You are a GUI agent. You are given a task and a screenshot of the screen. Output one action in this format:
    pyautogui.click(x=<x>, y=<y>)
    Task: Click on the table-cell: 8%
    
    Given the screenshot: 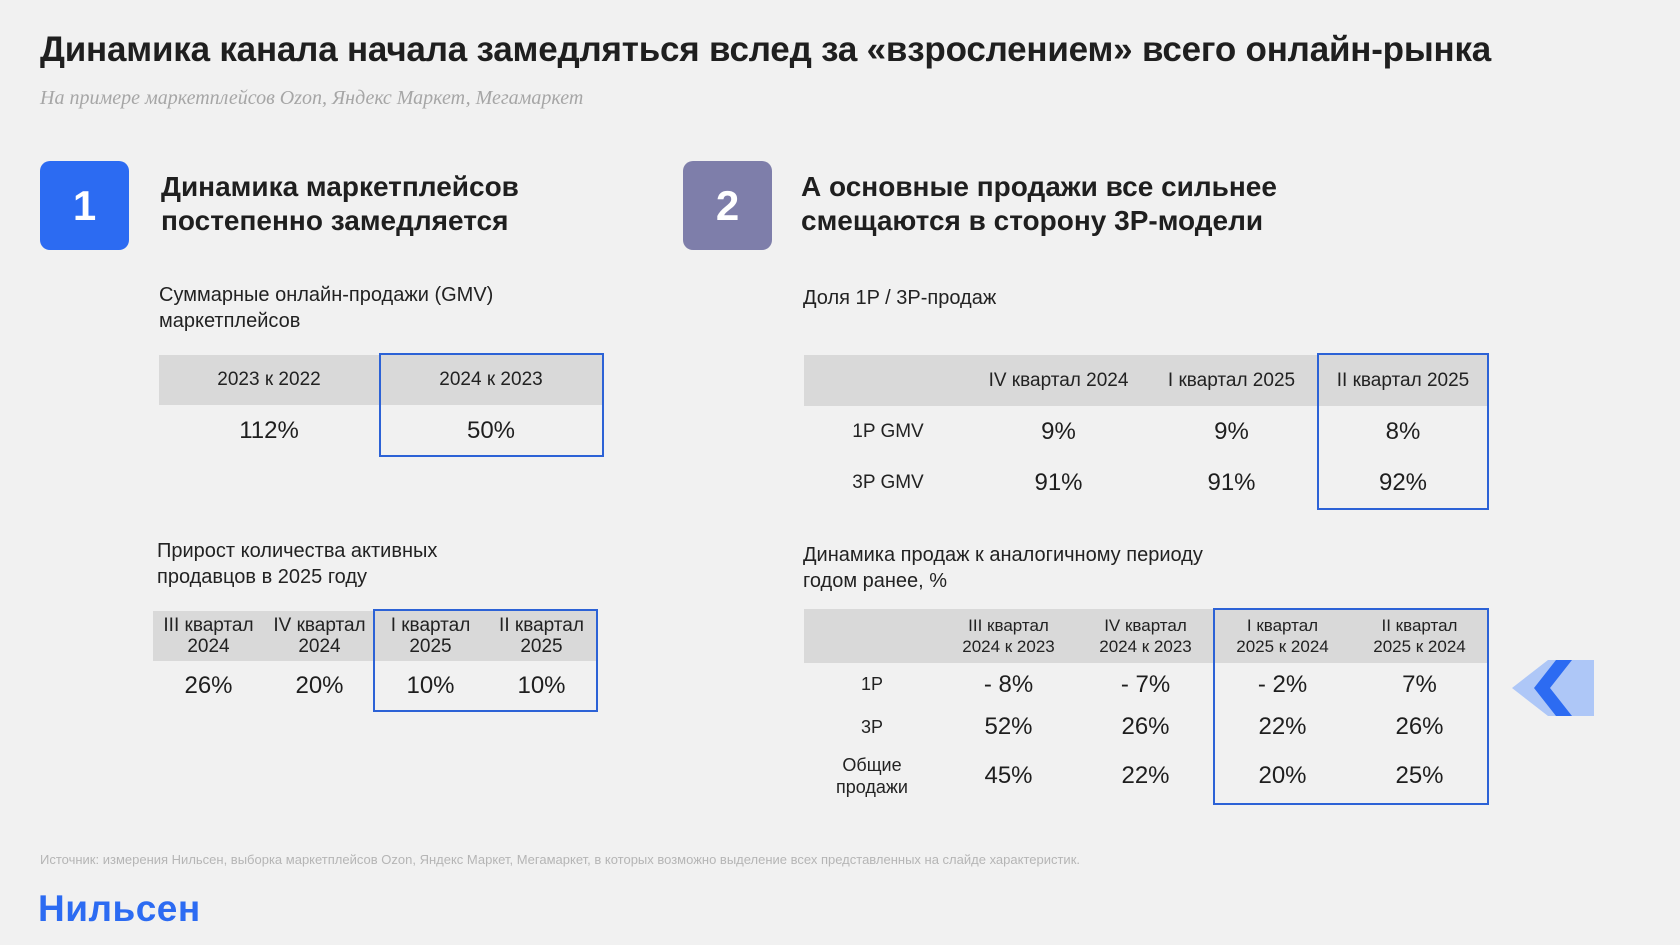 What is the action you would take?
    pyautogui.click(x=1403, y=431)
    